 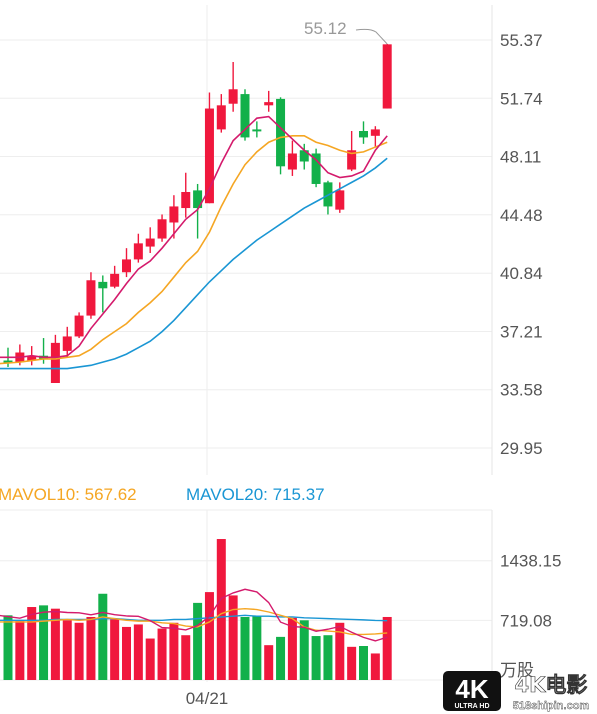 What do you see at coordinates (521, 215) in the screenshot?
I see `price-tick-label: 44.48` at bounding box center [521, 215].